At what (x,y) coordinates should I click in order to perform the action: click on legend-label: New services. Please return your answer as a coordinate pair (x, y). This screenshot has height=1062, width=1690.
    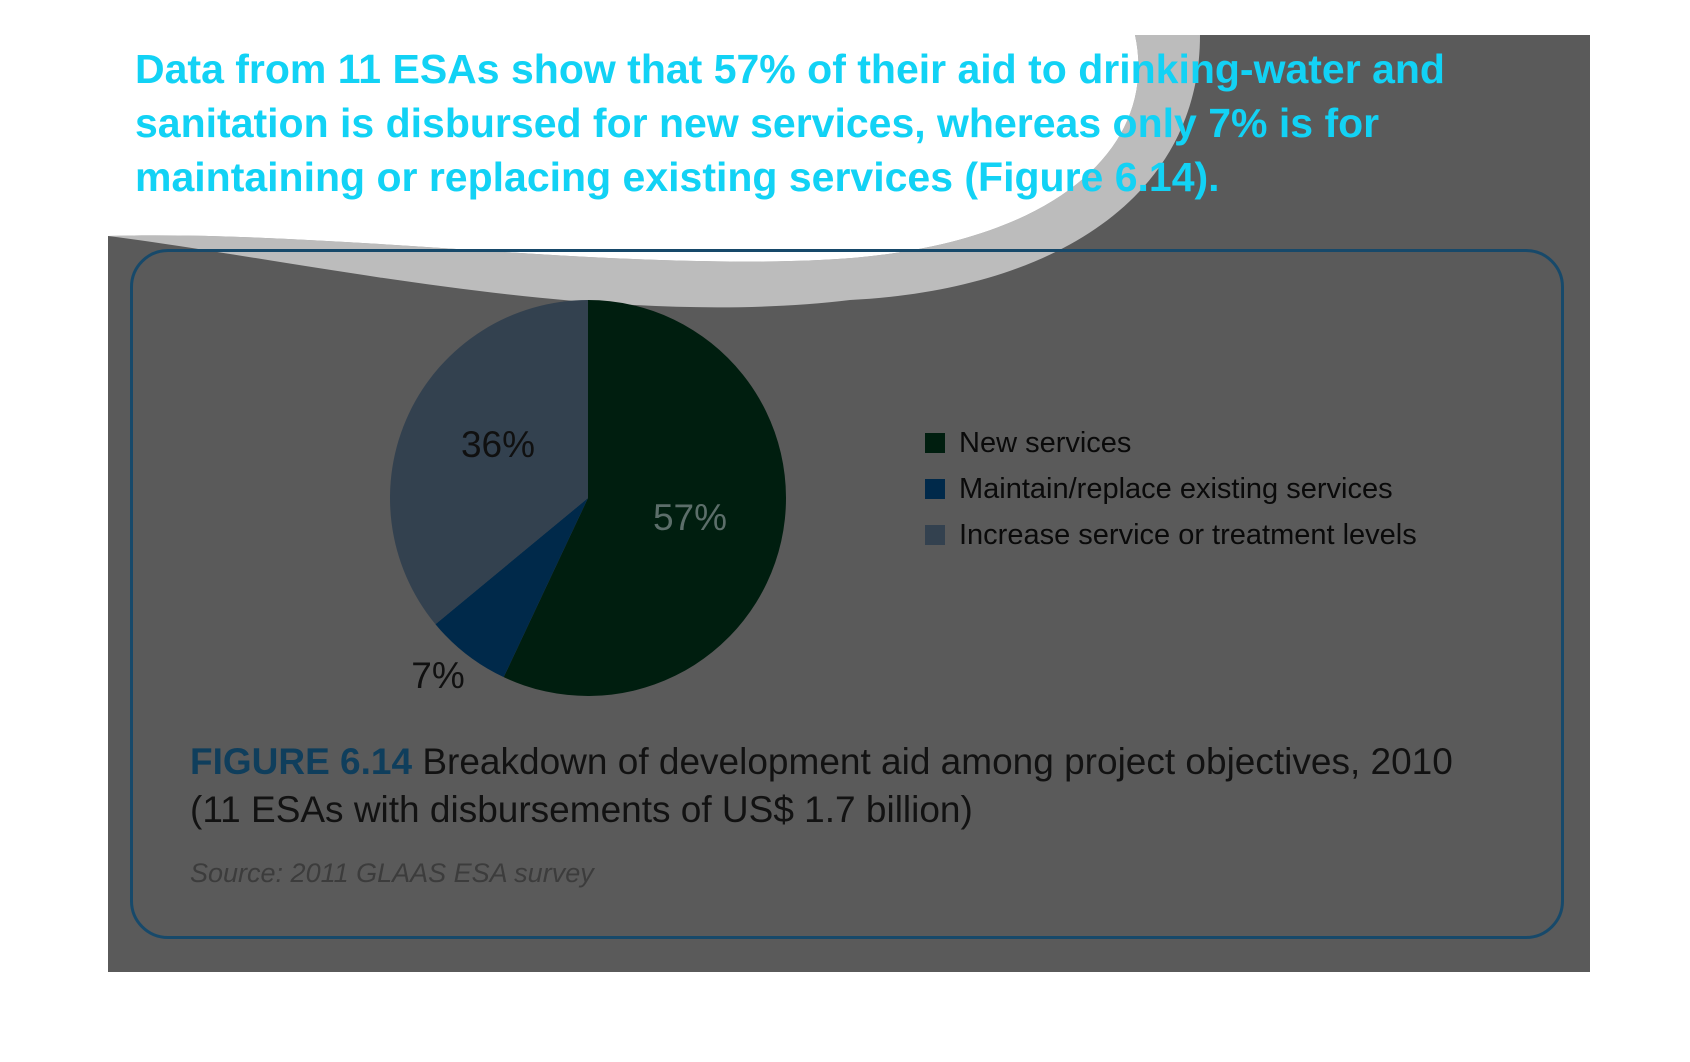
    Looking at the image, I should click on (1045, 442).